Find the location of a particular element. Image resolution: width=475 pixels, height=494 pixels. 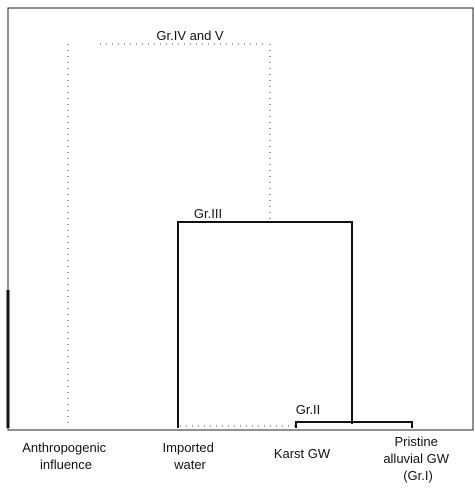

leaf-label: Imported water is located at coordinates (190, 456).